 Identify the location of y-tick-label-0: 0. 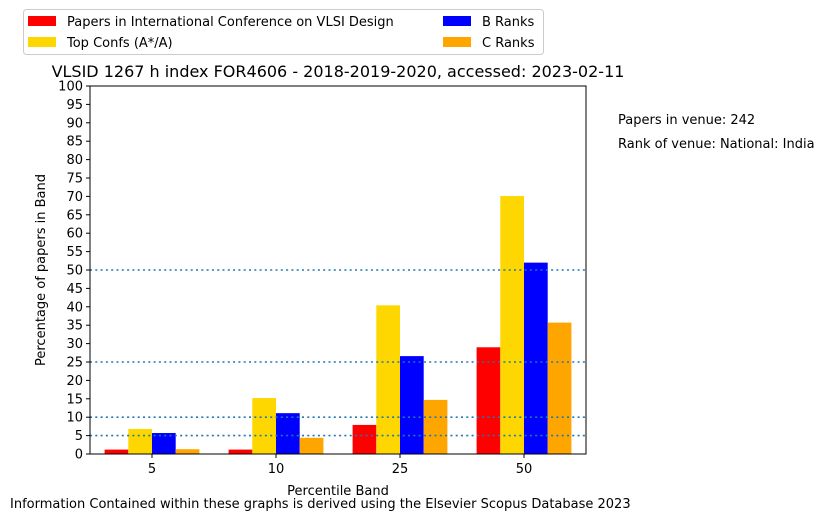
(79, 455).